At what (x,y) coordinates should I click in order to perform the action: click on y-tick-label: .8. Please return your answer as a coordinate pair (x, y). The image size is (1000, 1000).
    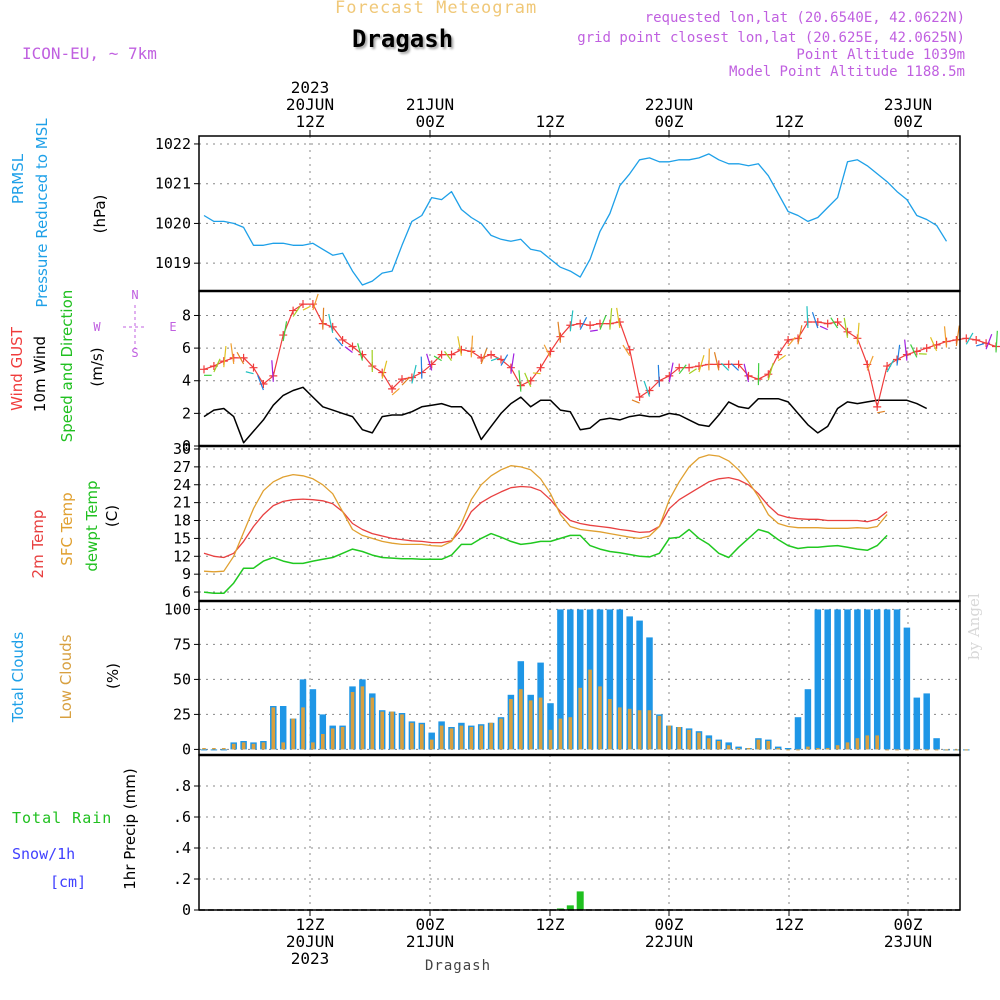
    Looking at the image, I should click on (182, 786).